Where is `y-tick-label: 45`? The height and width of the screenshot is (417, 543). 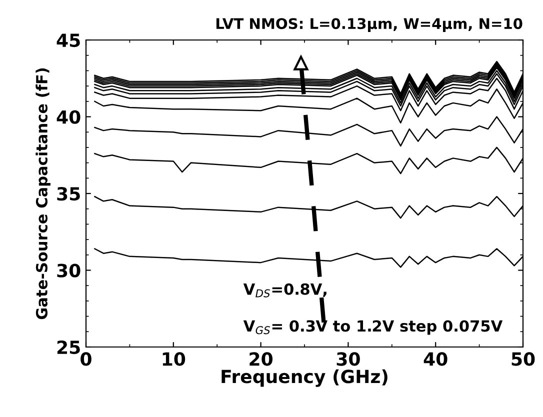 y-tick-label: 45 is located at coordinates (68, 41).